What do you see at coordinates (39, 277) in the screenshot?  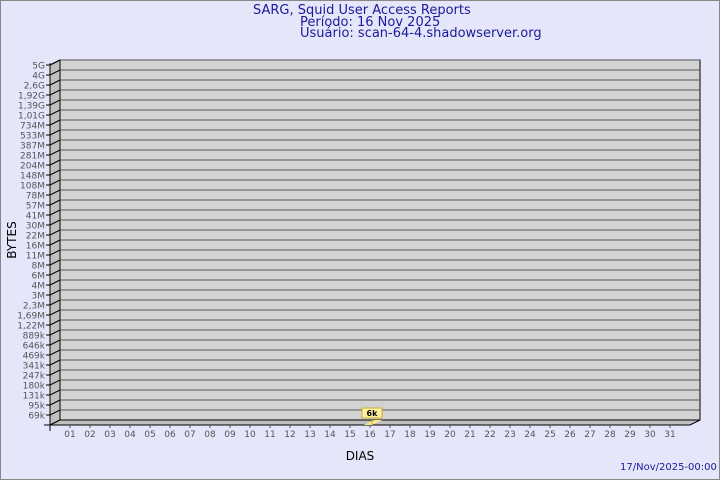 I see `y-tick-label: 6M` at bounding box center [39, 277].